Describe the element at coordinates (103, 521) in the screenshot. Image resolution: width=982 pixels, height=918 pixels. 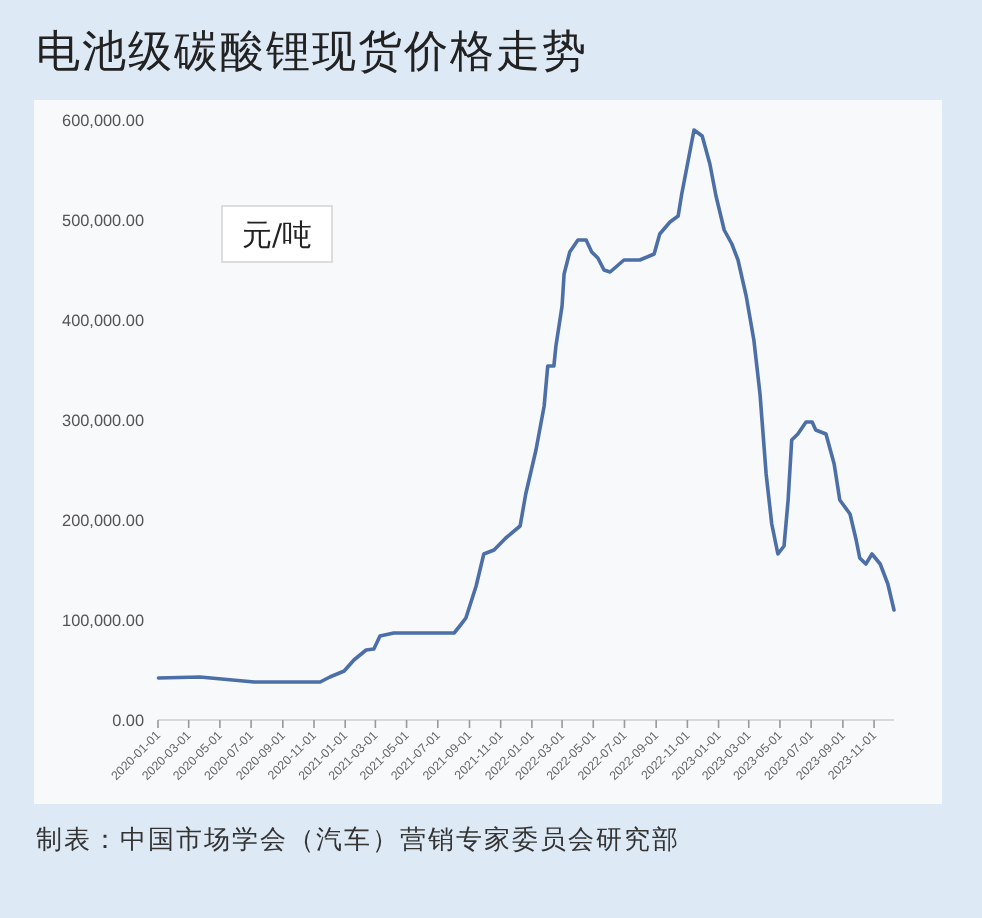
I see `y-tick-label: 200,000.00` at that location.